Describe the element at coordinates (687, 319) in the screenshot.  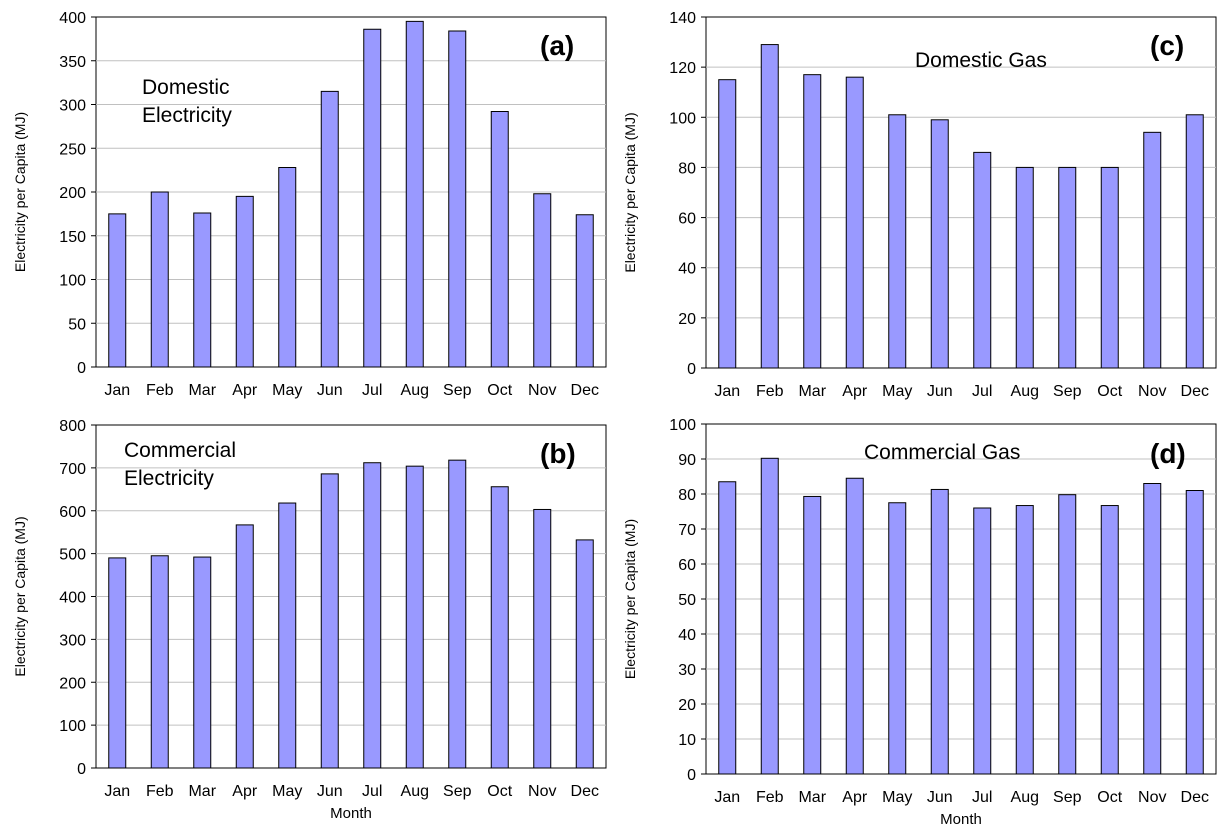
I see `y-tick-label: 20` at that location.